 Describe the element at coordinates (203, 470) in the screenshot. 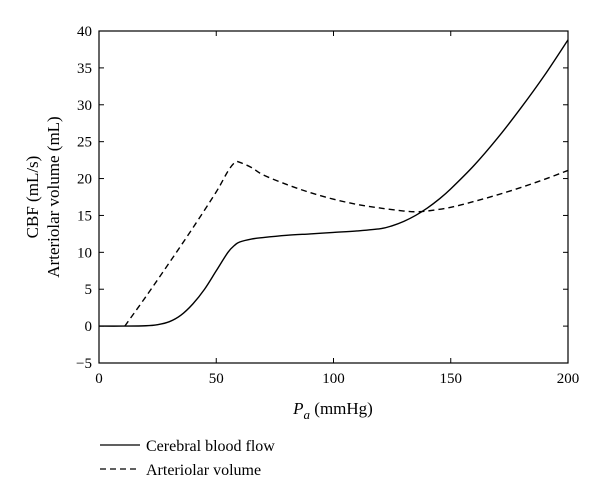

I see `legend-label-arteriolar-volume: Arteriolar volume` at that location.